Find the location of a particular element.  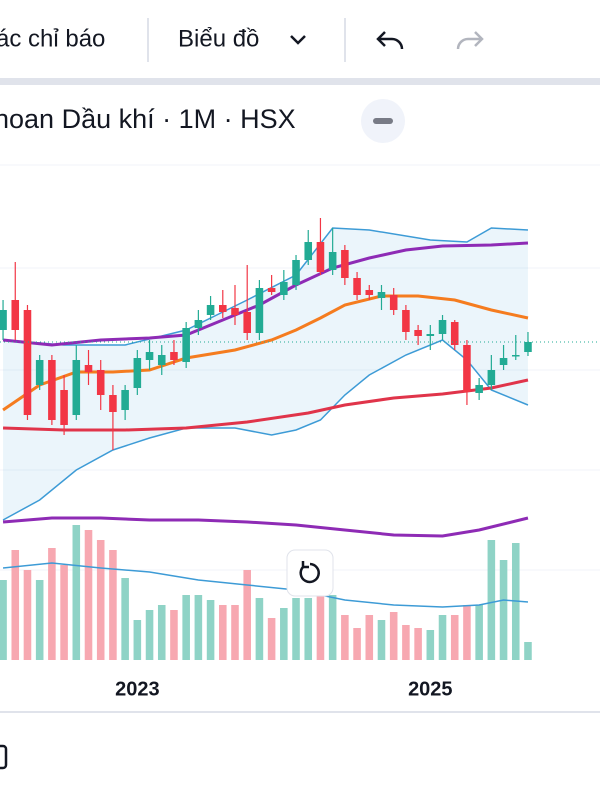

x-tick-label: 2023 is located at coordinates (137, 689).